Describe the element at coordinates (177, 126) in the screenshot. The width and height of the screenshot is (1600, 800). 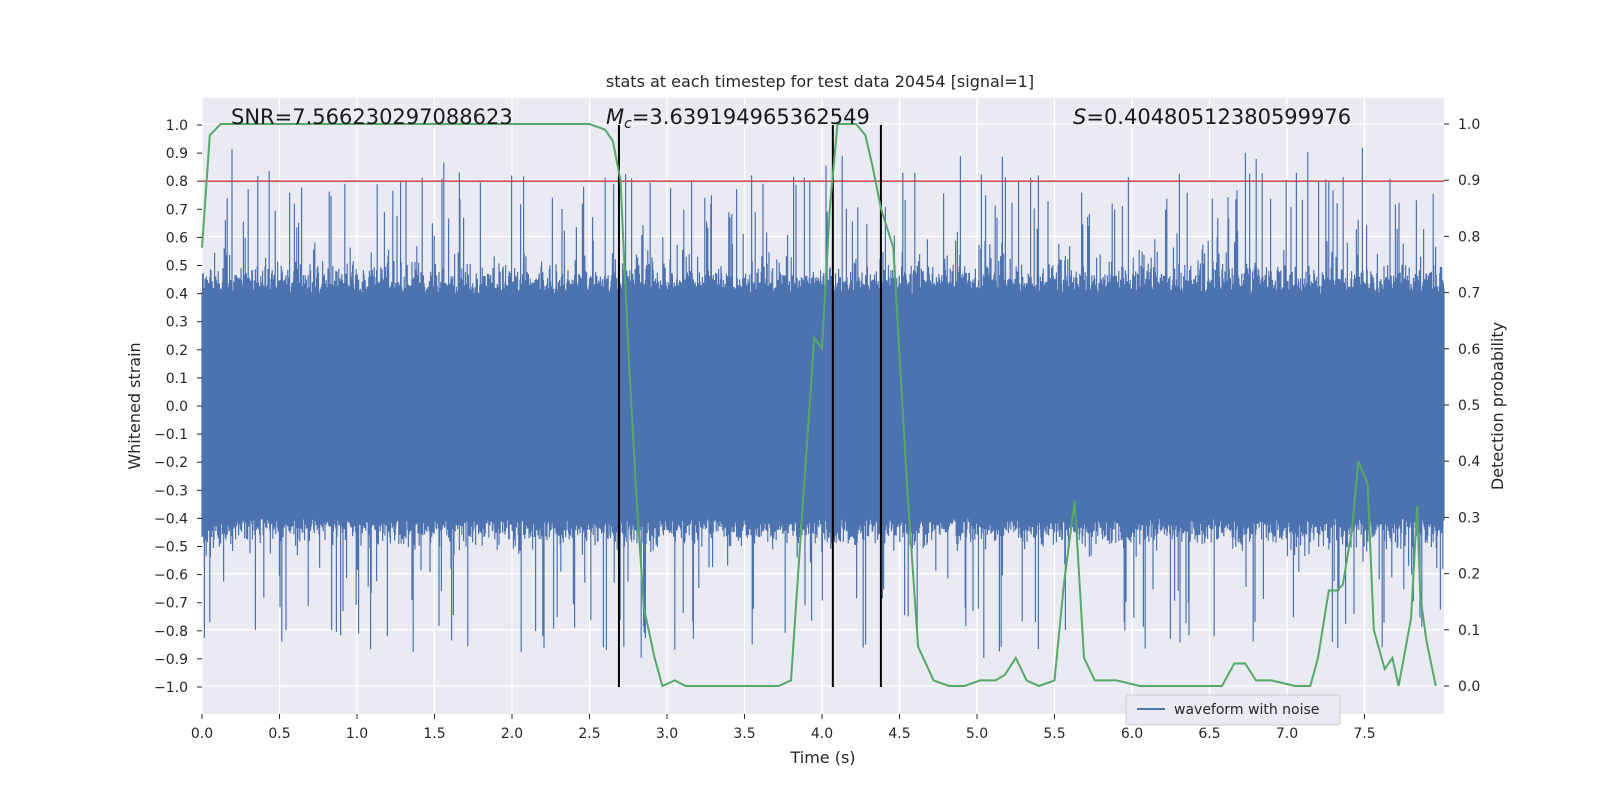
I see `y-tick-label: 1.0` at that location.